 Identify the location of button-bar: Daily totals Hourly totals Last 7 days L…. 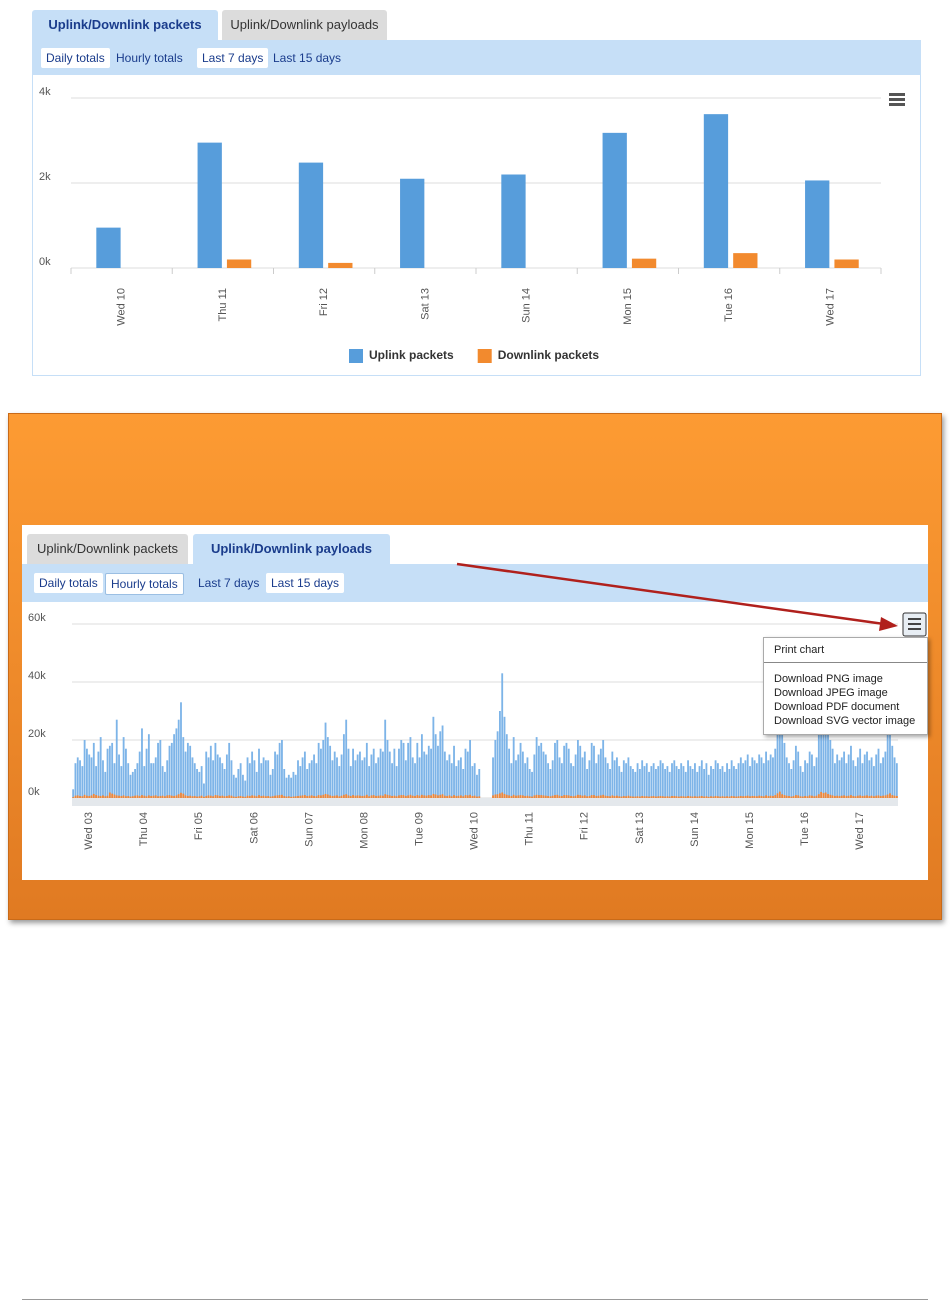
(475, 583).